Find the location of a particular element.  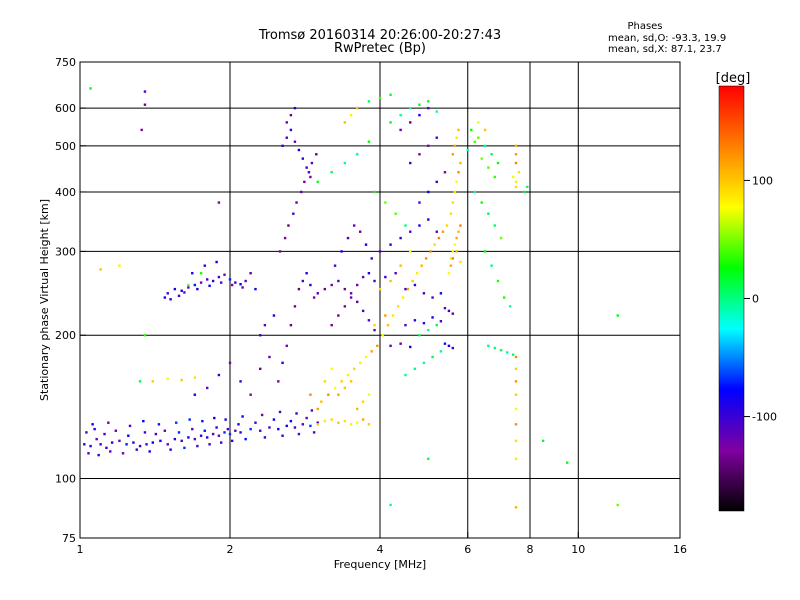

chart-title: Tromsø 20160314 20:26:00-20:27:43 is located at coordinates (380, 35).